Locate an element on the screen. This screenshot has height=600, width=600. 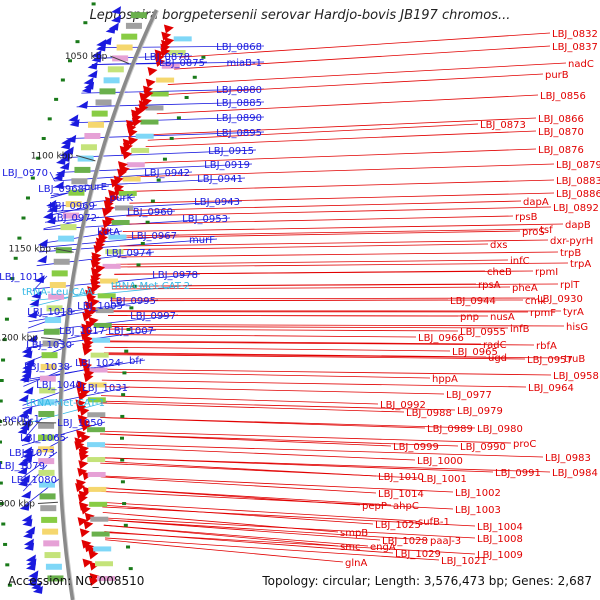
right-gene-label: LBJ_0886 is located at coordinates (578, 194).